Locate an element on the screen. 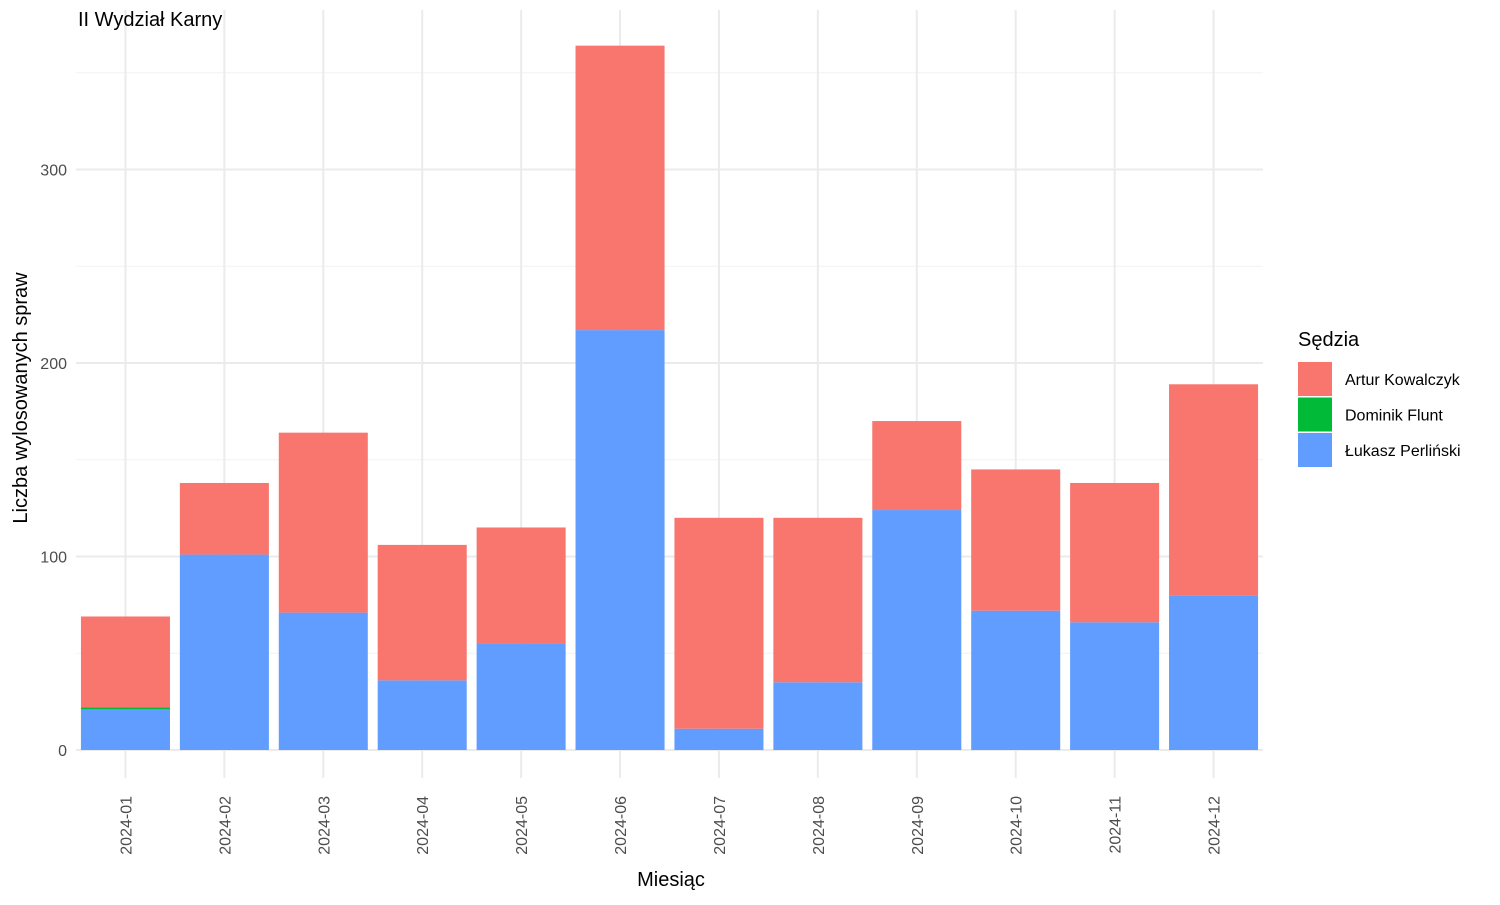  y-tick-label: 100 is located at coordinates (53, 558).